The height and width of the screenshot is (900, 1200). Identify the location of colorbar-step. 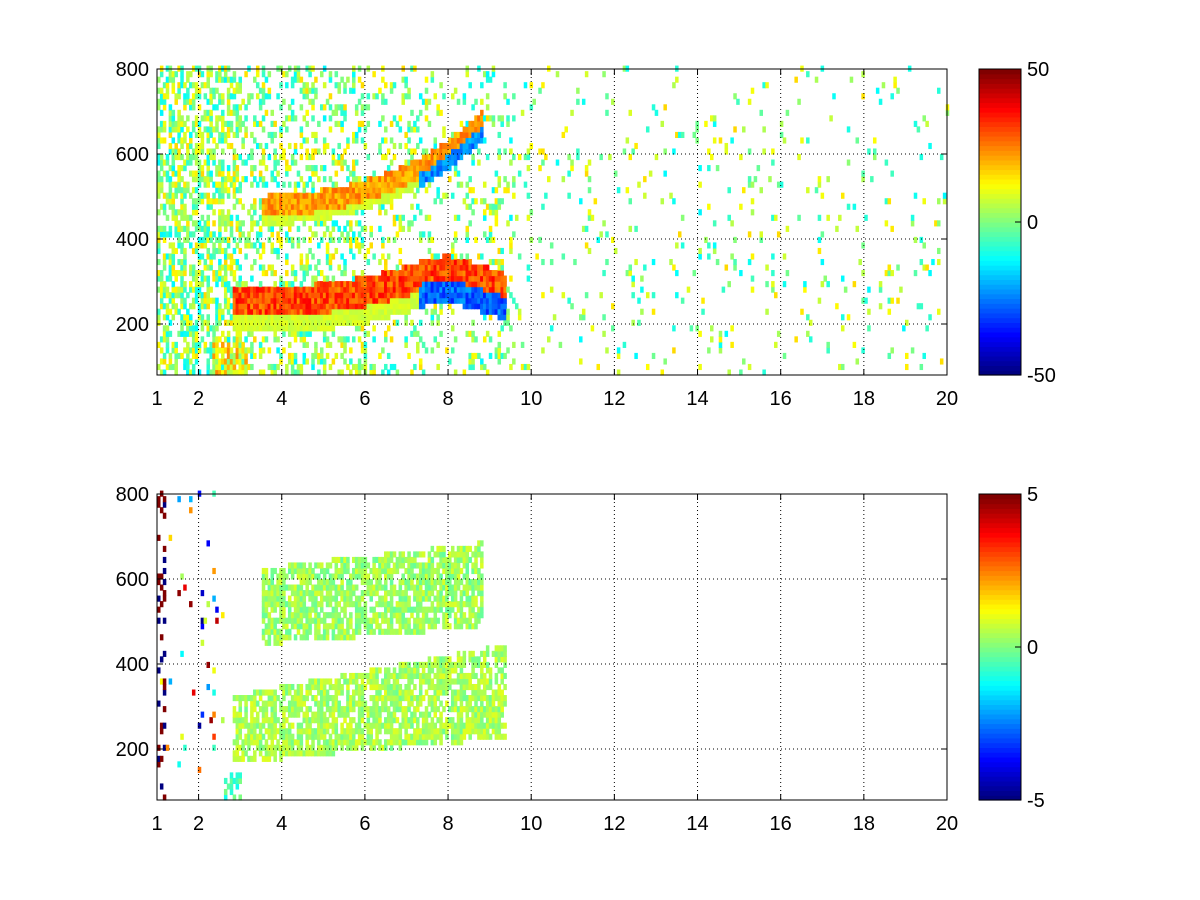
(1000, 95).